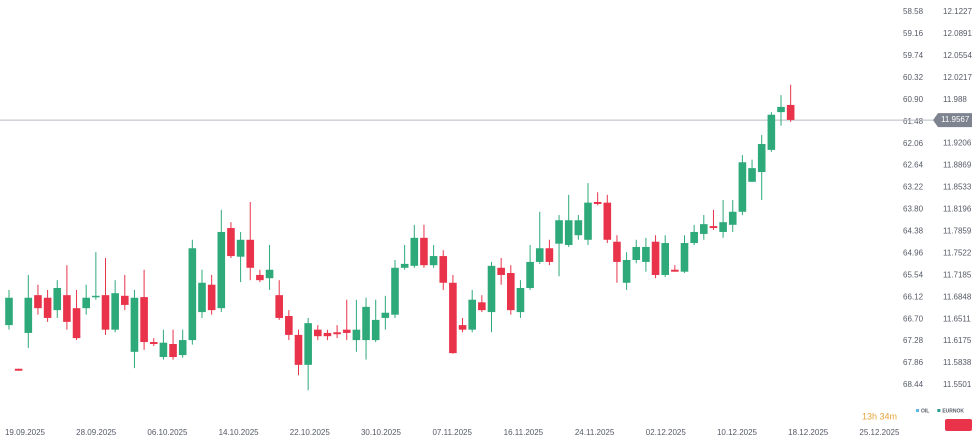 The height and width of the screenshot is (445, 977). I want to click on y-tick-label: 11.988, so click(955, 99).